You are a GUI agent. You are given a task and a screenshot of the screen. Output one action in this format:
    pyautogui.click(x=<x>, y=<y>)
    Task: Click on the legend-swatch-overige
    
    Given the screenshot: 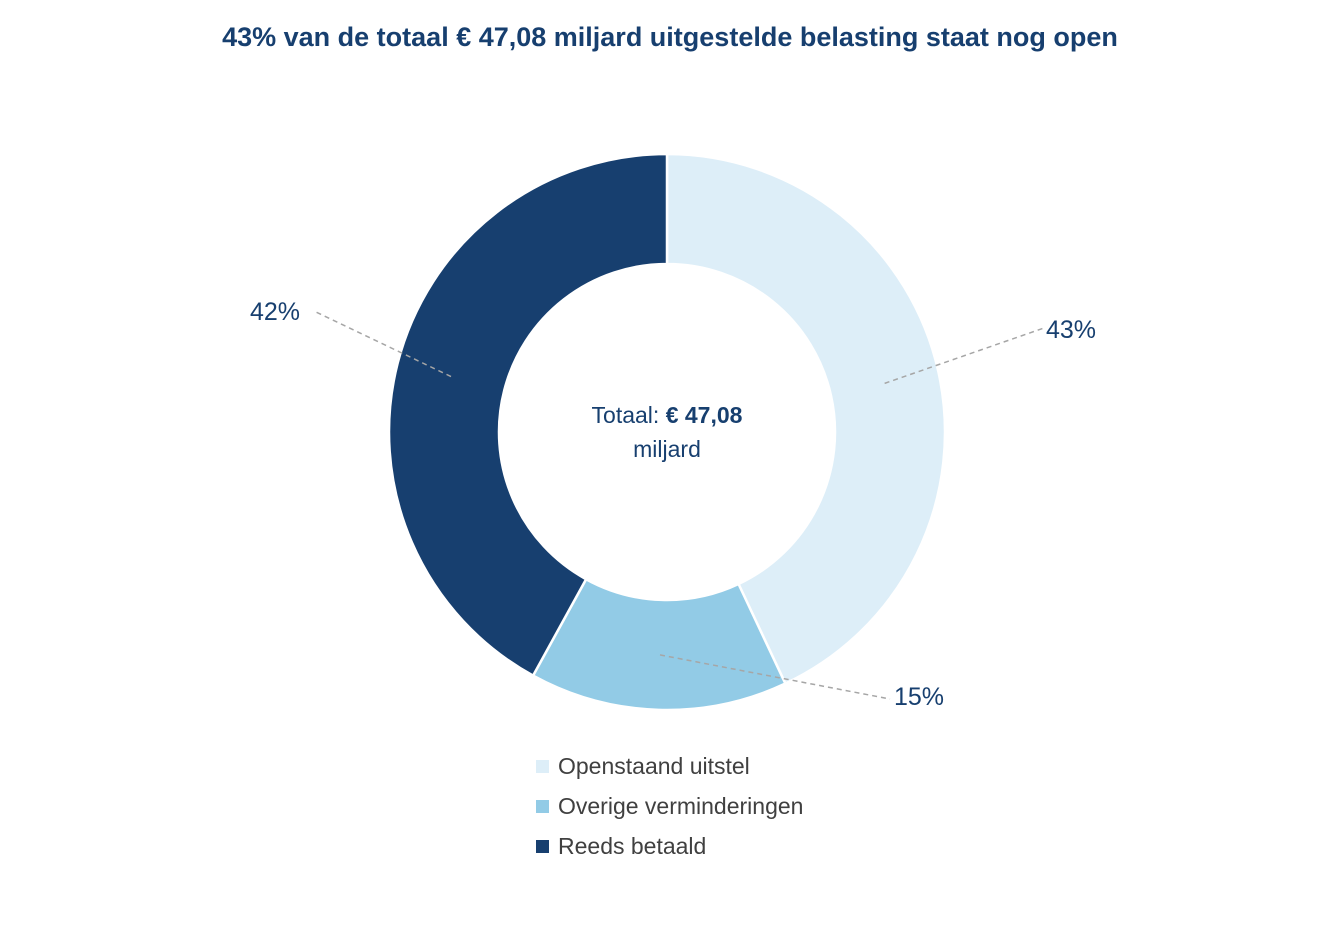 What is the action you would take?
    pyautogui.click(x=542, y=806)
    